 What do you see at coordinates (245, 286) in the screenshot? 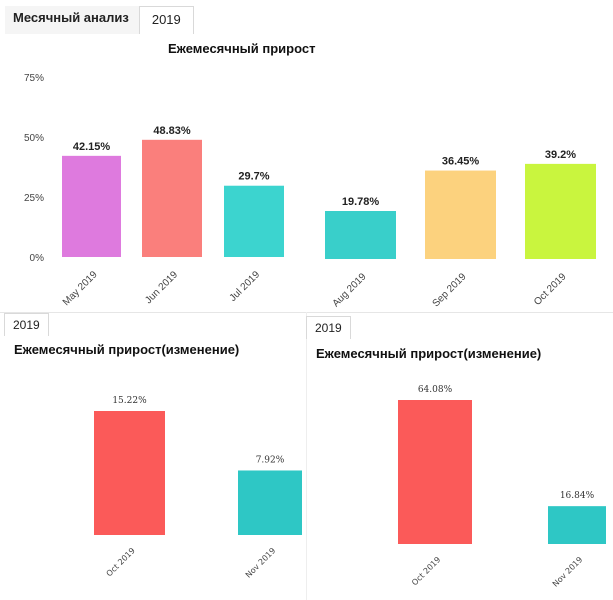
I see `x-tick-label: Jul 2019` at bounding box center [245, 286].